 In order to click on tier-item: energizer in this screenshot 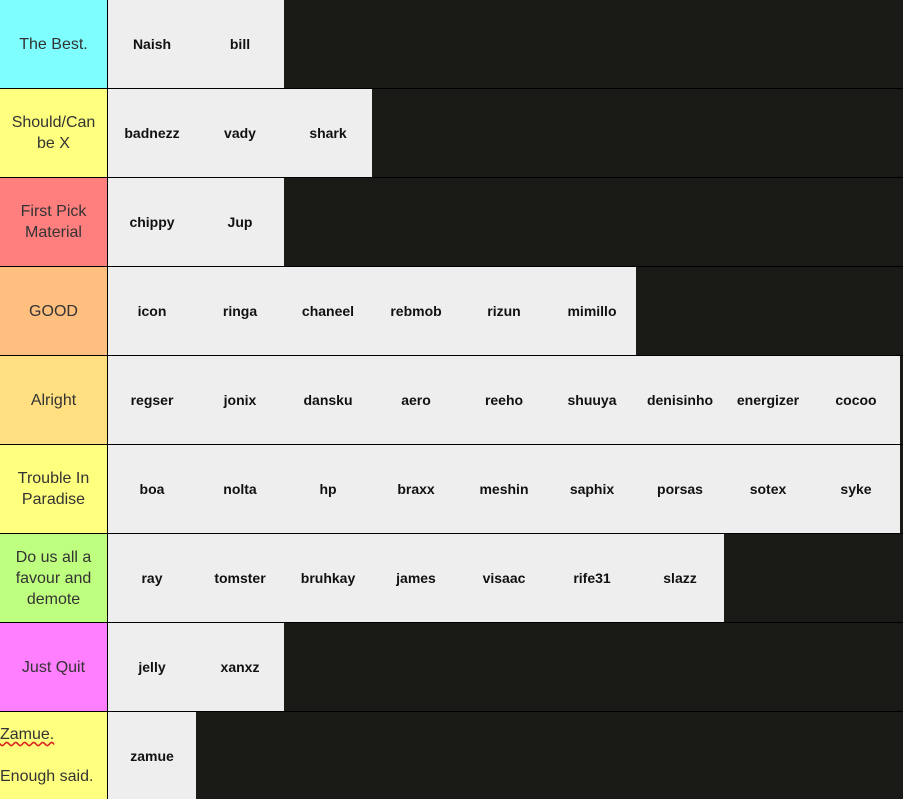, I will do `click(768, 400)`.